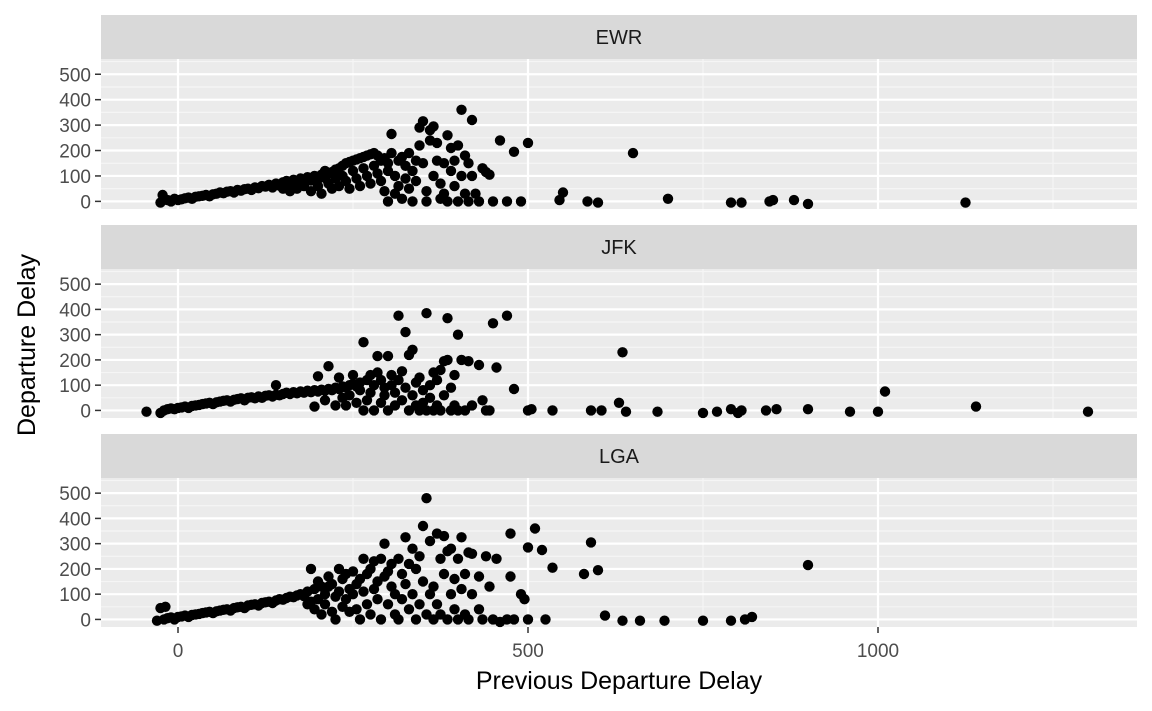  Describe the element at coordinates (75, 101) in the screenshot. I see `y-tick-label: 400` at that location.